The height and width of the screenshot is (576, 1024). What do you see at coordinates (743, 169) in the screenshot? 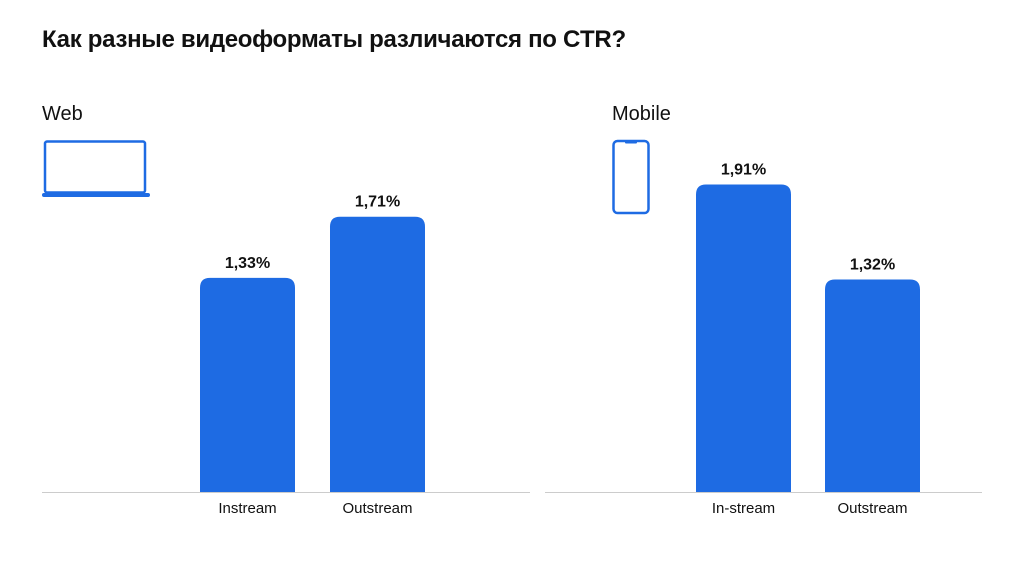
I see `data-label: 1,91%` at bounding box center [743, 169].